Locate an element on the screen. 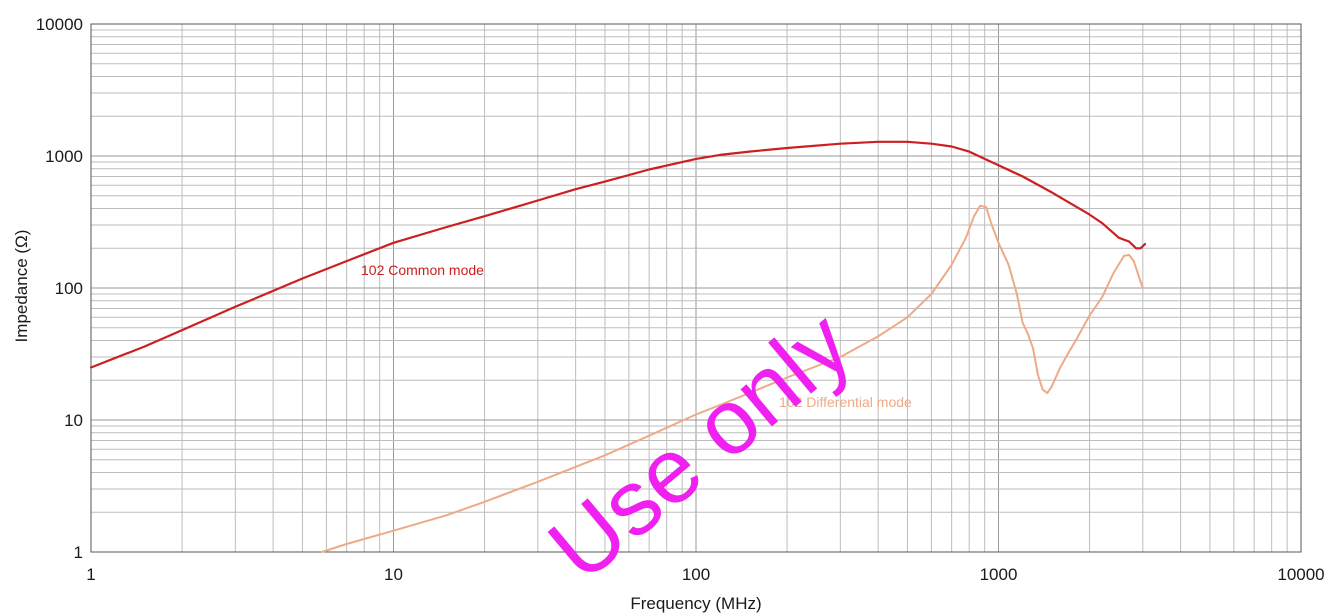 This screenshot has height=613, width=1336. y-tick-label: 1 is located at coordinates (78, 552).